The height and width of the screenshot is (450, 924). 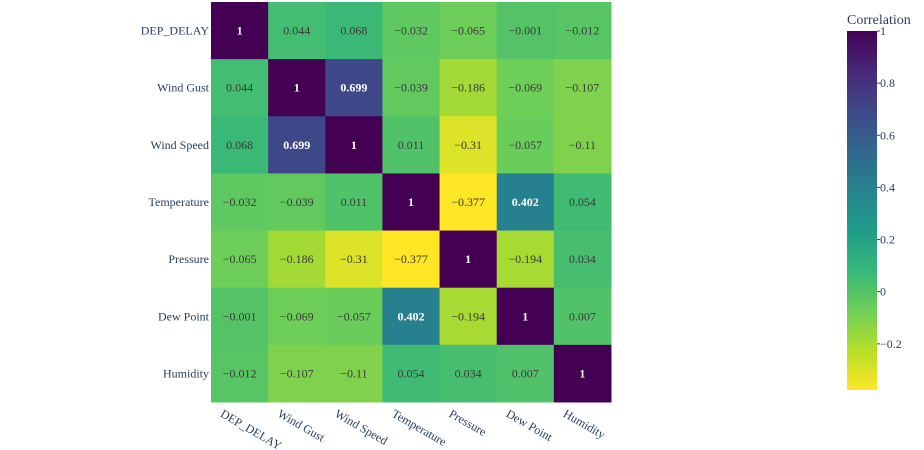 I want to click on cell-wind-speed-temperature, so click(x=411, y=145).